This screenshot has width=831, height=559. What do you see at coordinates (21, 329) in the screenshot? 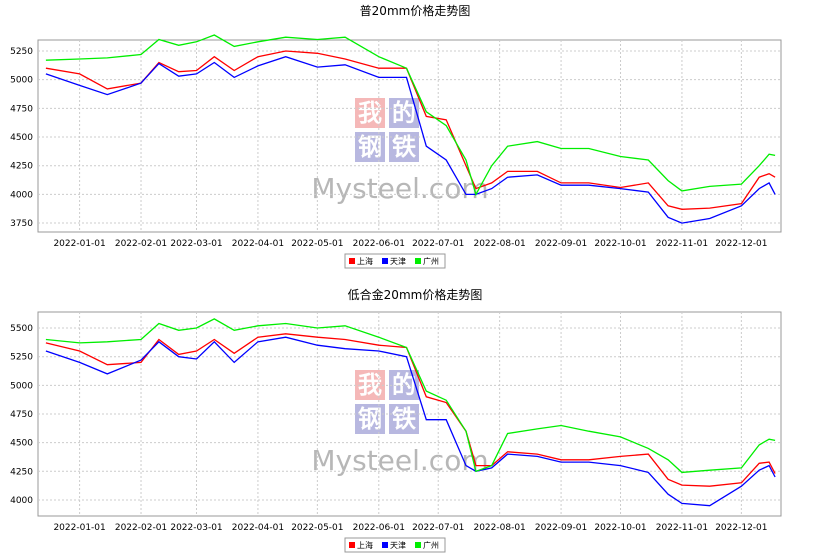
I see `y-tick-label: 5500` at bounding box center [21, 329].